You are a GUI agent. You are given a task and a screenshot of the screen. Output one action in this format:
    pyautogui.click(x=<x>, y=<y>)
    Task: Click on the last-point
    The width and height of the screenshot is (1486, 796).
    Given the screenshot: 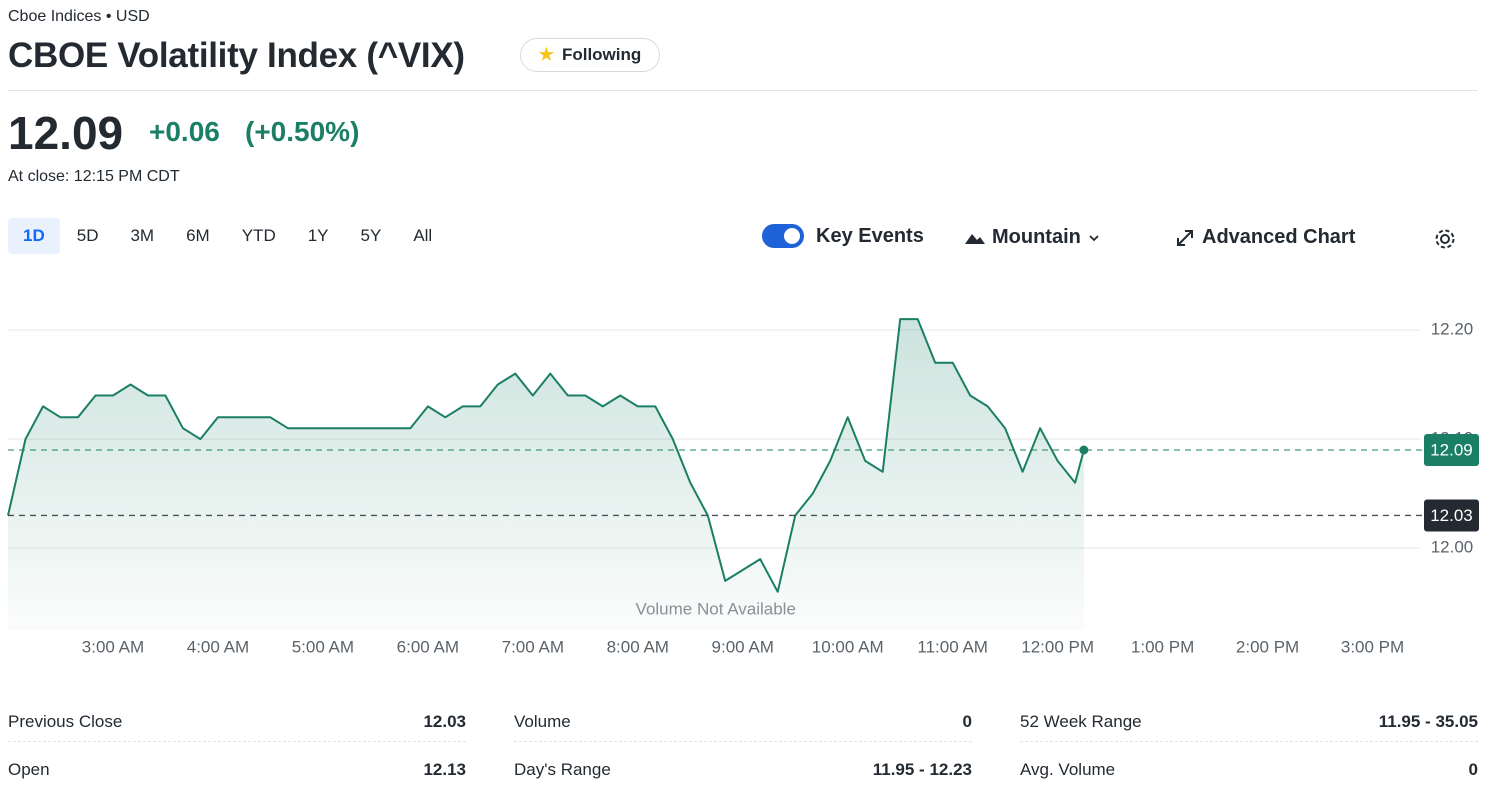 What is the action you would take?
    pyautogui.click(x=1084, y=450)
    